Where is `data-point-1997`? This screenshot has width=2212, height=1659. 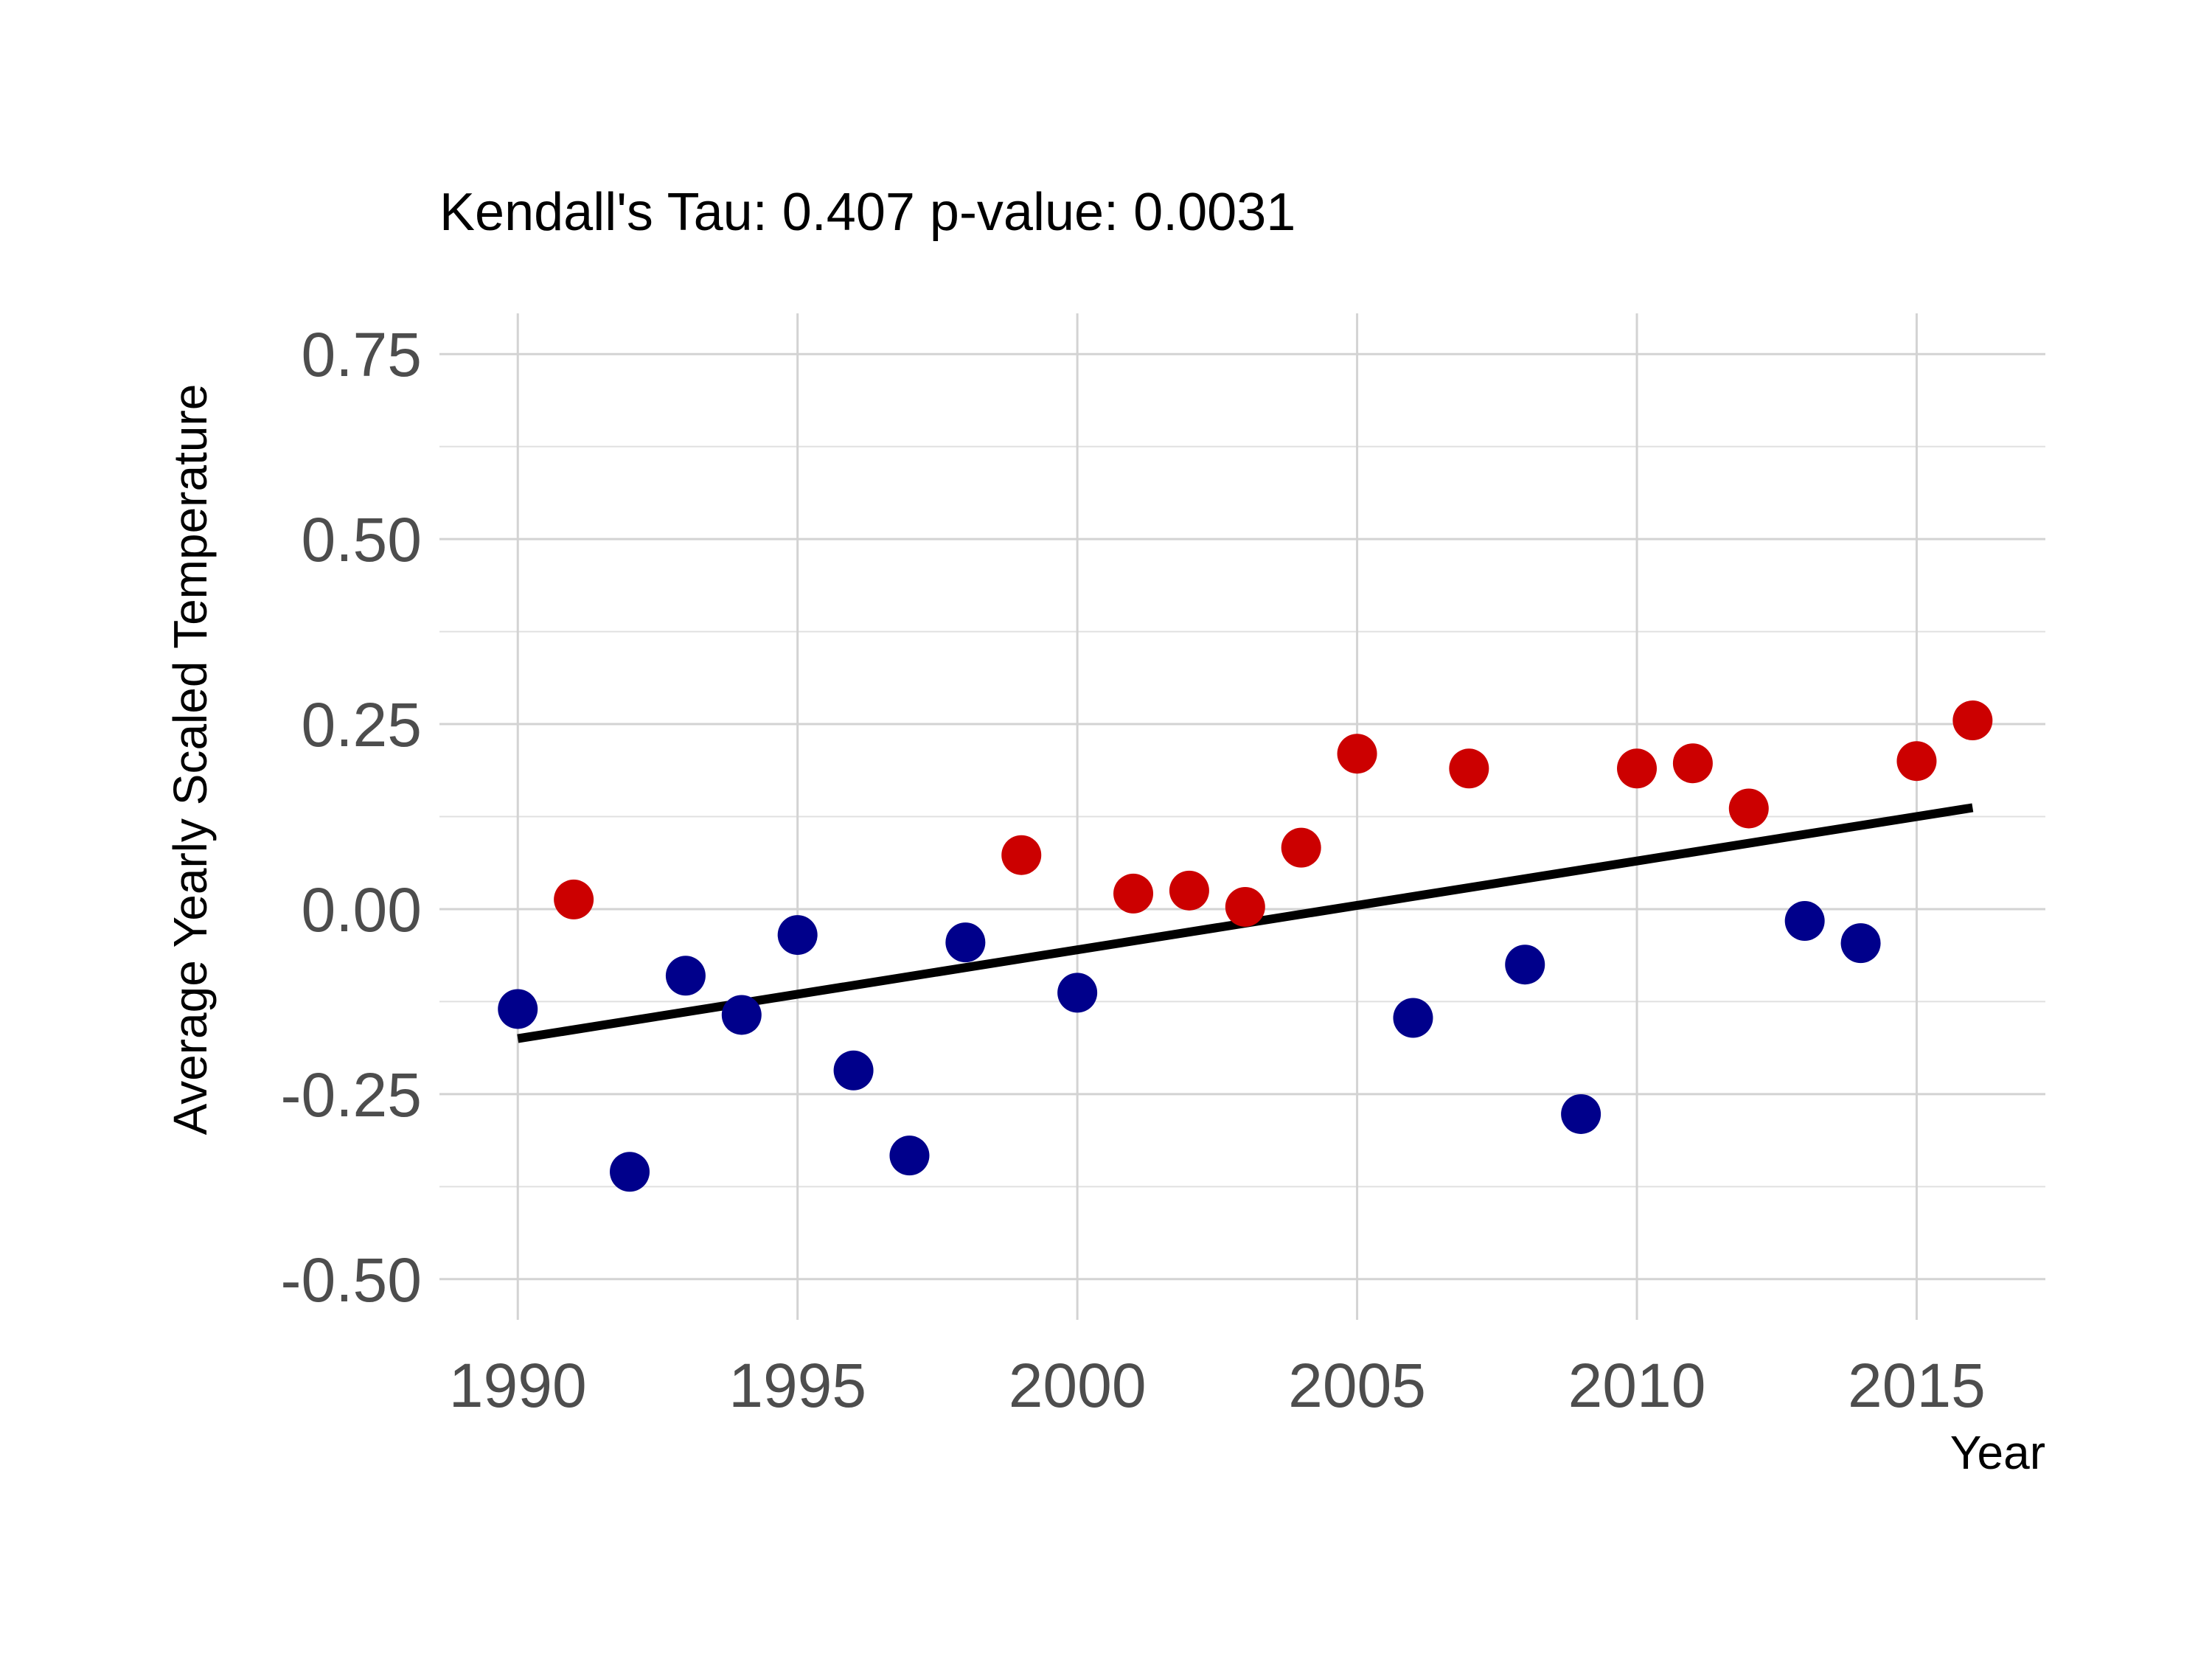 data-point-1997 is located at coordinates (909, 1155).